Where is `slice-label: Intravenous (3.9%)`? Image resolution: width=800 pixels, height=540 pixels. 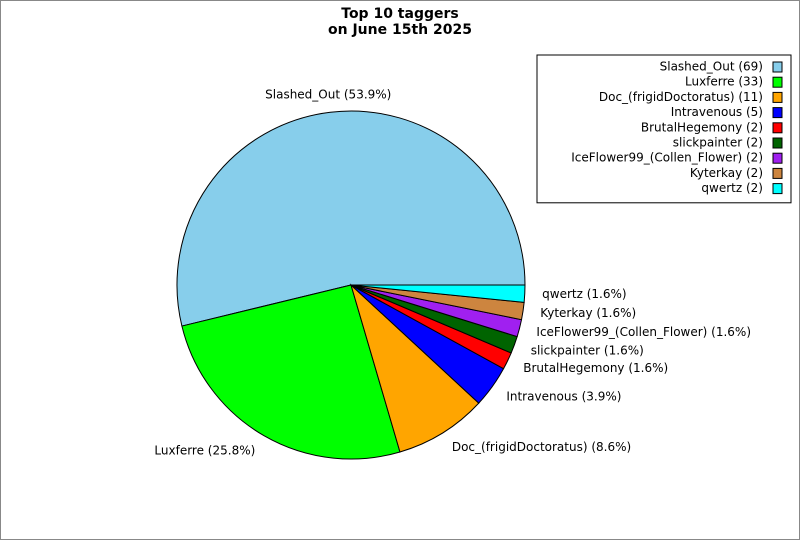
slice-label: Intravenous (3.9%) is located at coordinates (563, 396).